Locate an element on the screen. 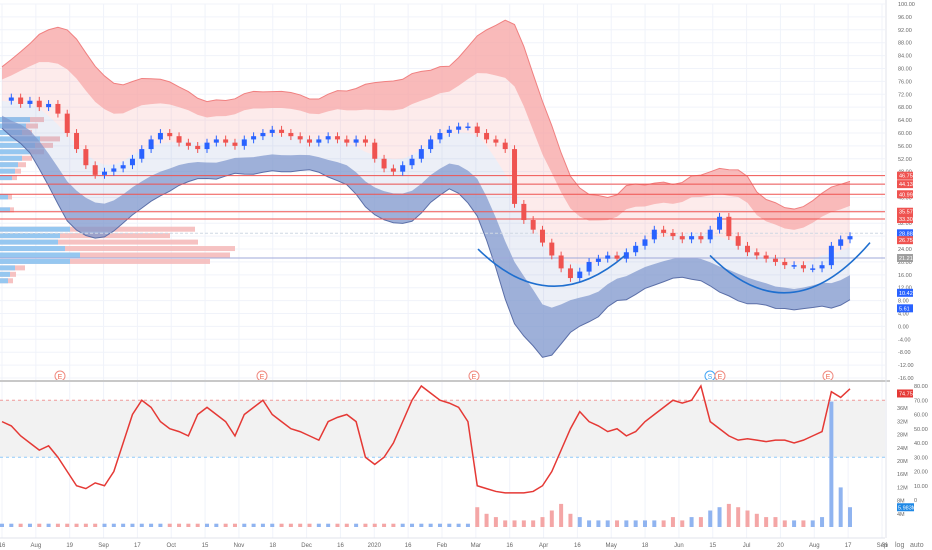 The image size is (932, 550). volume-tick-label: 8M is located at coordinates (901, 502).